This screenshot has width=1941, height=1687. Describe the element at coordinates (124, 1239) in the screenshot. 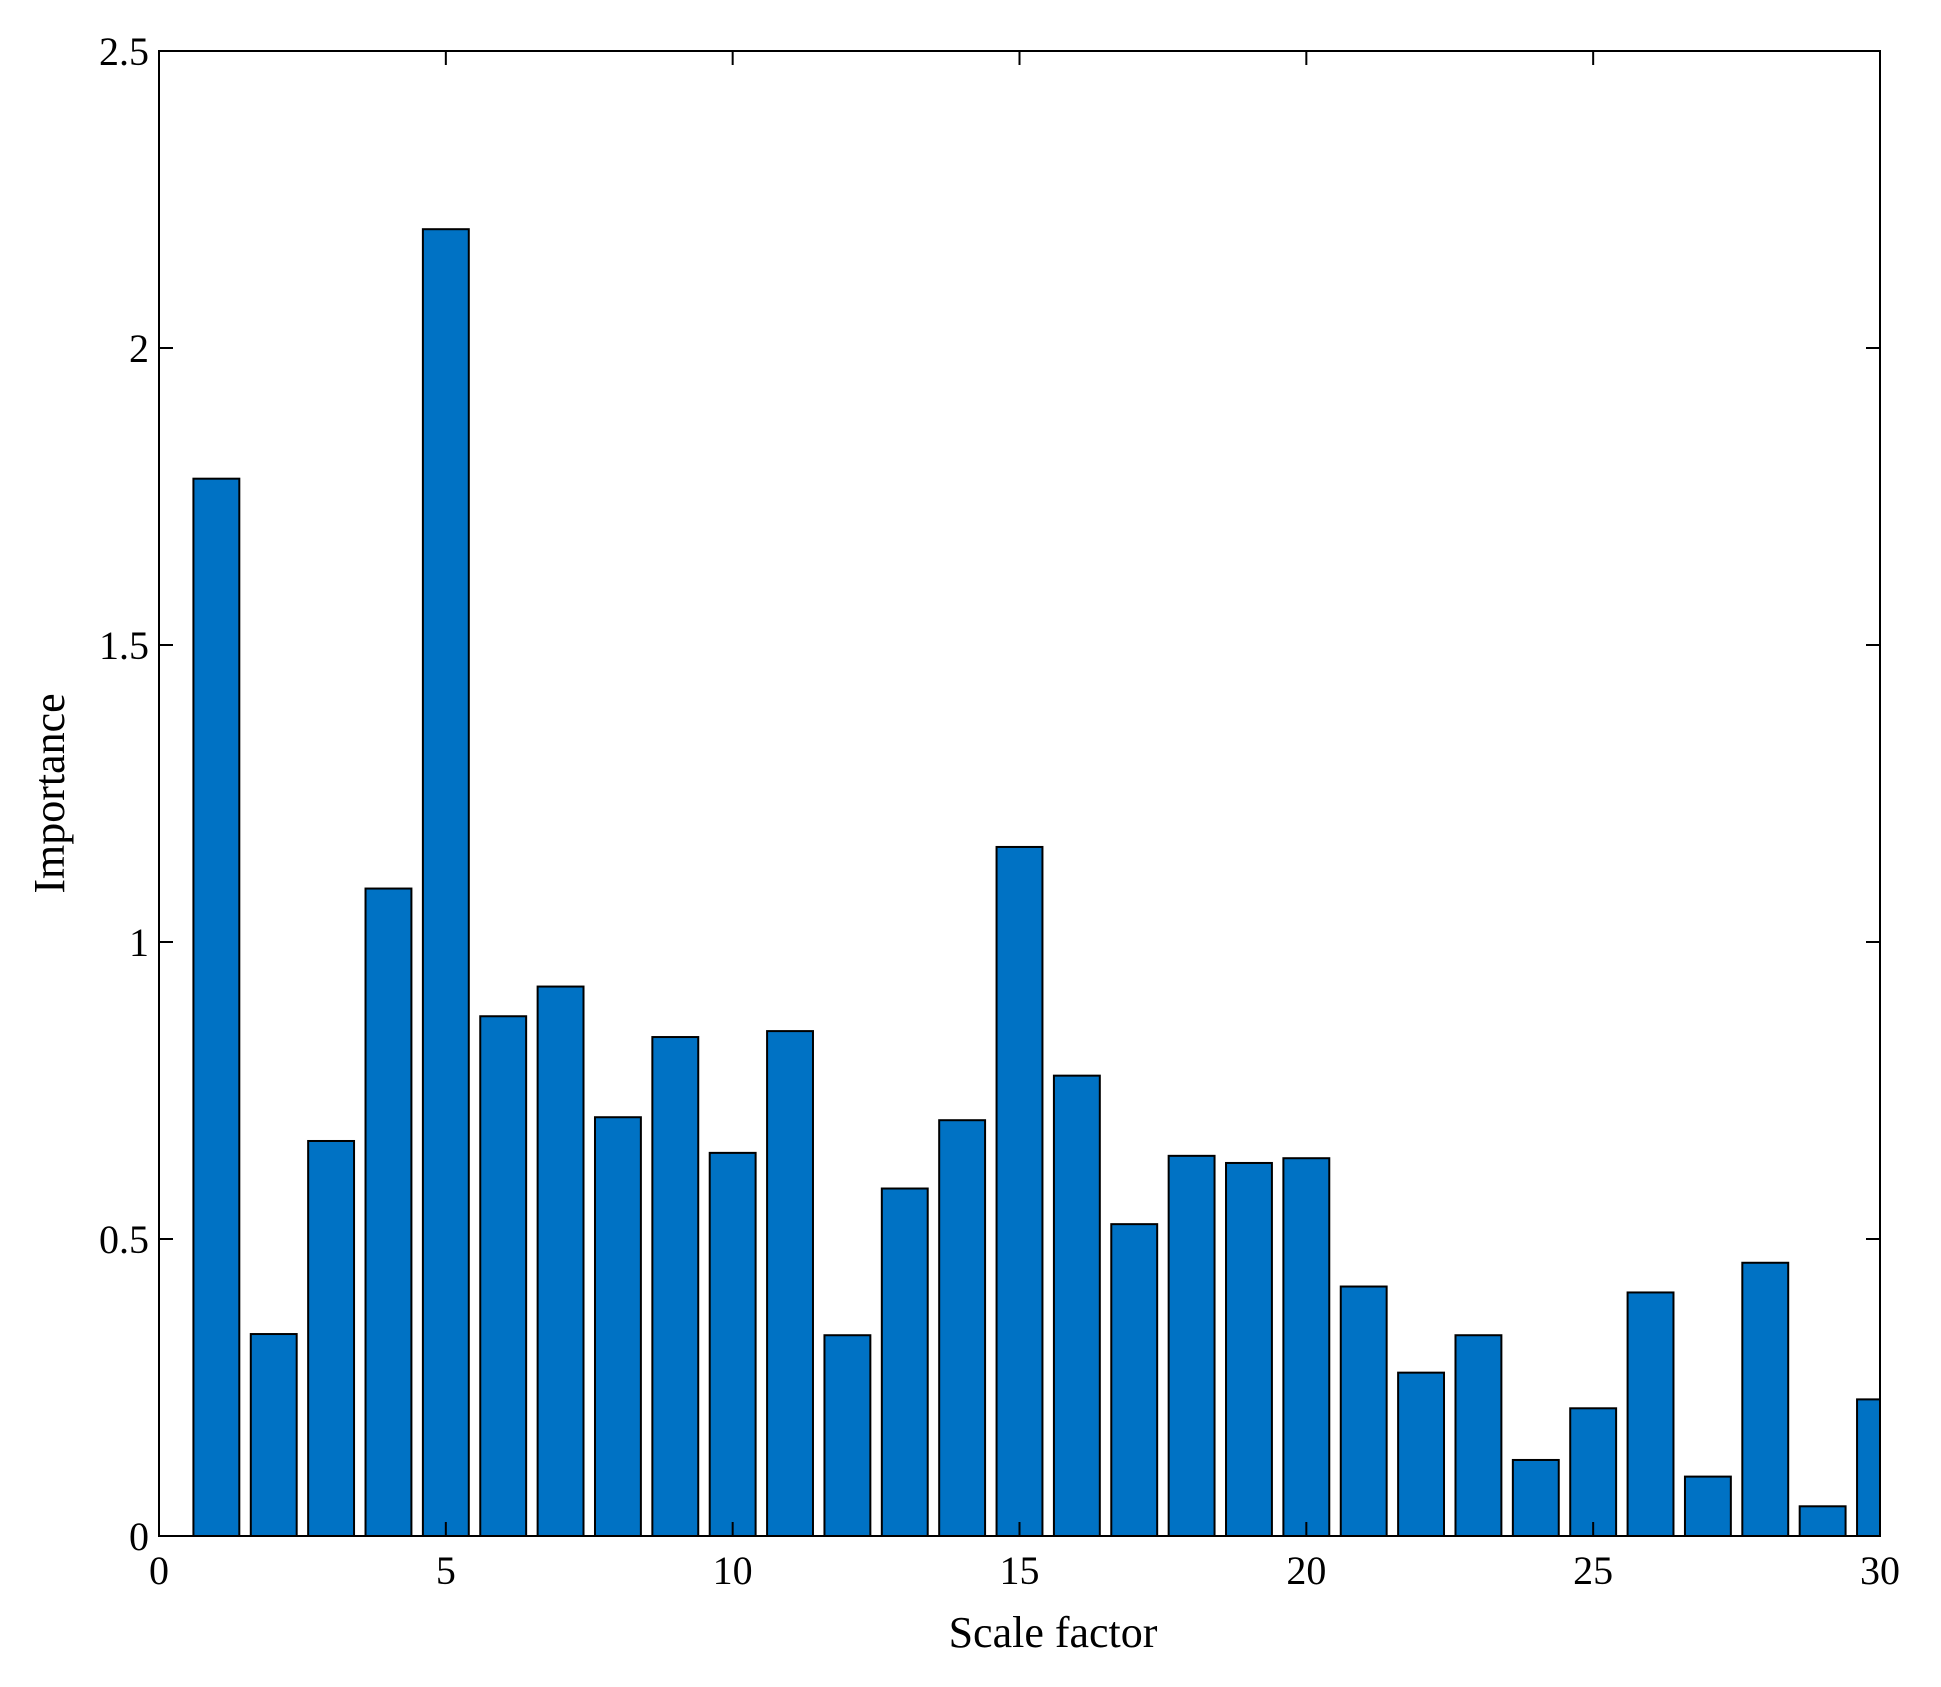

I see `y-tick-label: 0.5` at that location.